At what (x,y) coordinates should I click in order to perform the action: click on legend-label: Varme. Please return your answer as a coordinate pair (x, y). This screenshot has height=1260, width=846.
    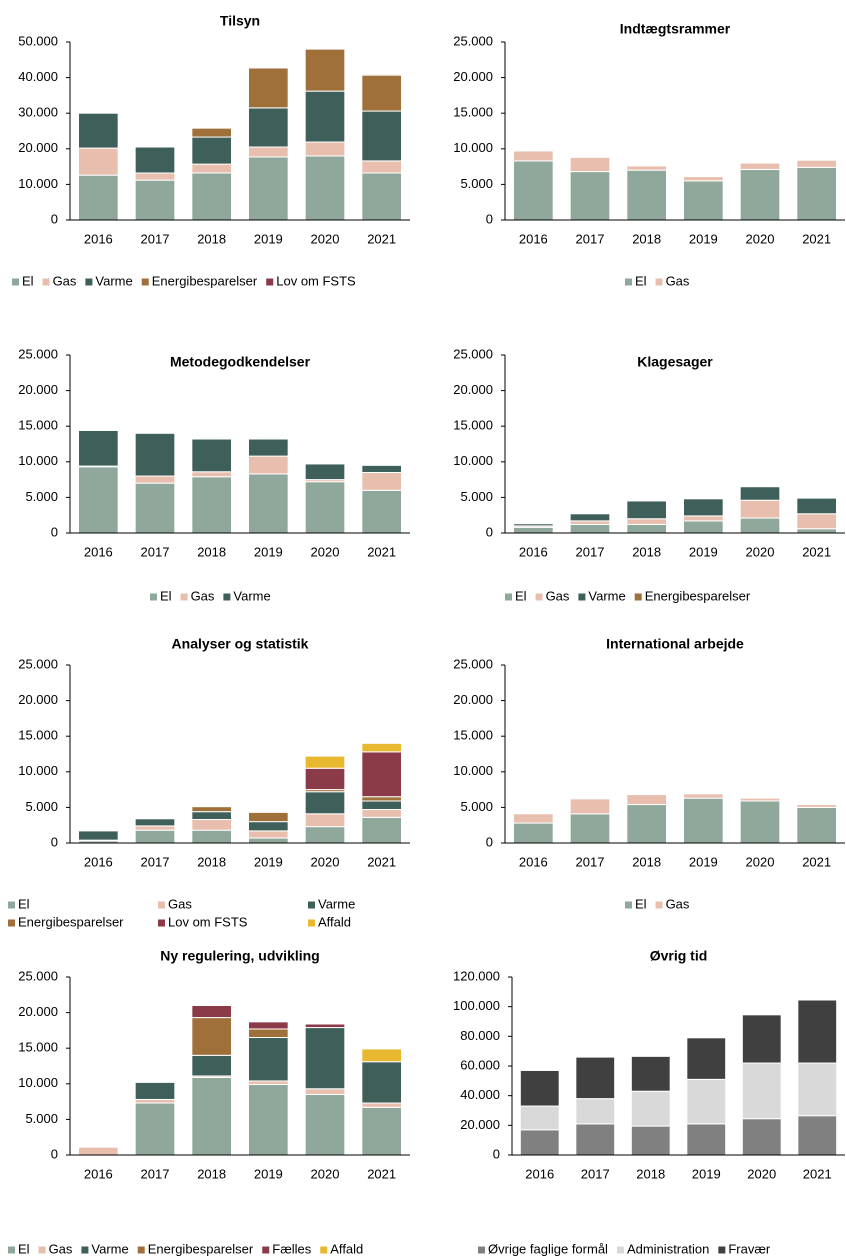
    Looking at the image, I should click on (251, 595).